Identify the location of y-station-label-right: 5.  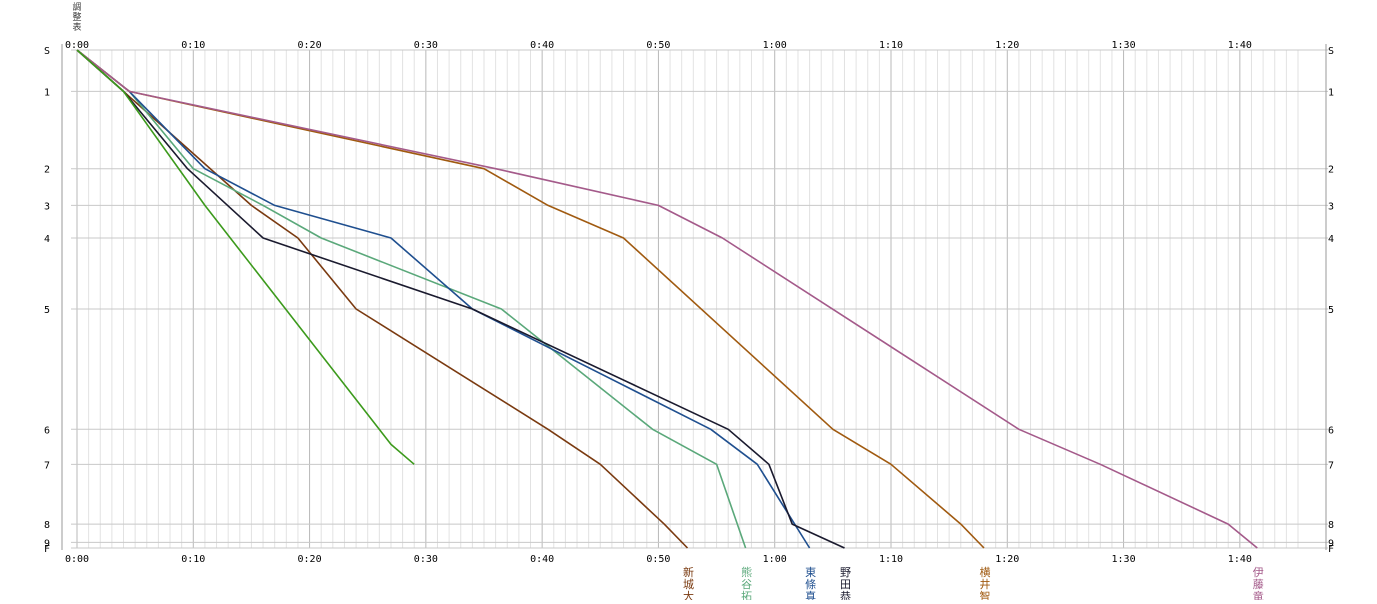
(1331, 310).